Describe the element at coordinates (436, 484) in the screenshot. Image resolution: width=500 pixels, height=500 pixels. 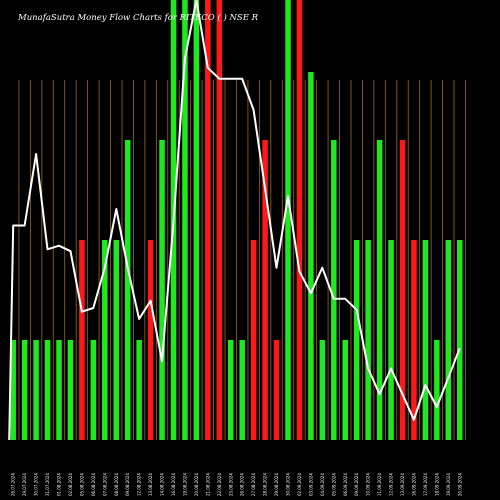
I see `x-tick-label: 18.09.2024` at that location.